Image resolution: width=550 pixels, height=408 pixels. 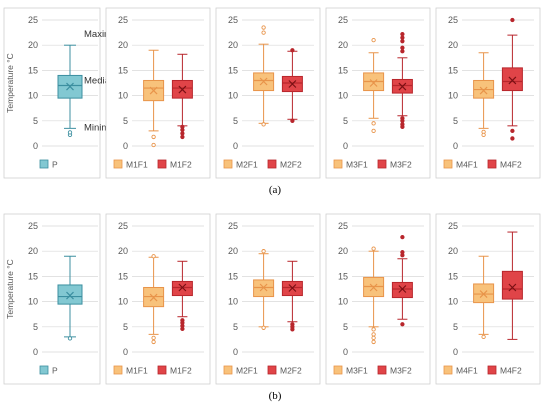 I want to click on caption-b: (b), so click(x=275, y=396).